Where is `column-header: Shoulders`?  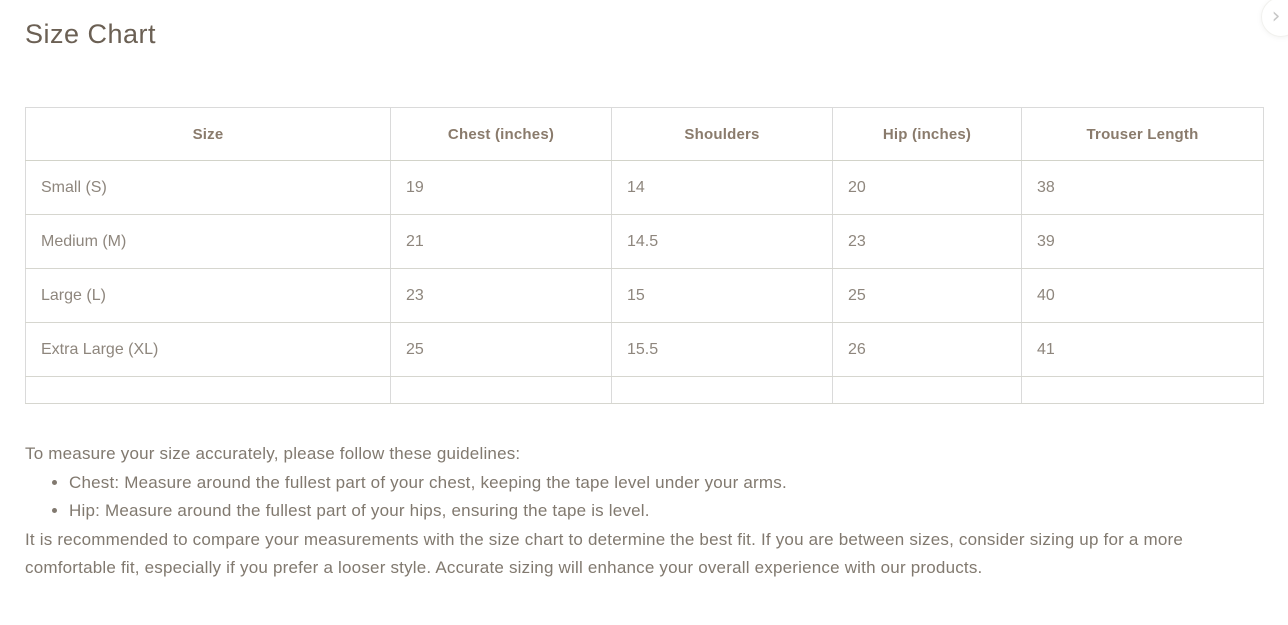 column-header: Shoulders is located at coordinates (722, 134).